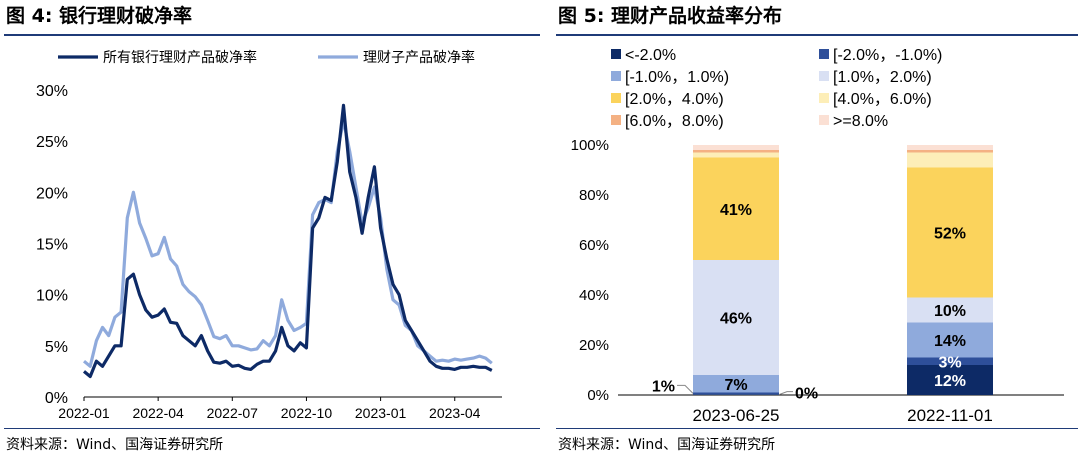 The height and width of the screenshot is (461, 1080). I want to click on left-y-tick-label: 5%, so click(56, 347).